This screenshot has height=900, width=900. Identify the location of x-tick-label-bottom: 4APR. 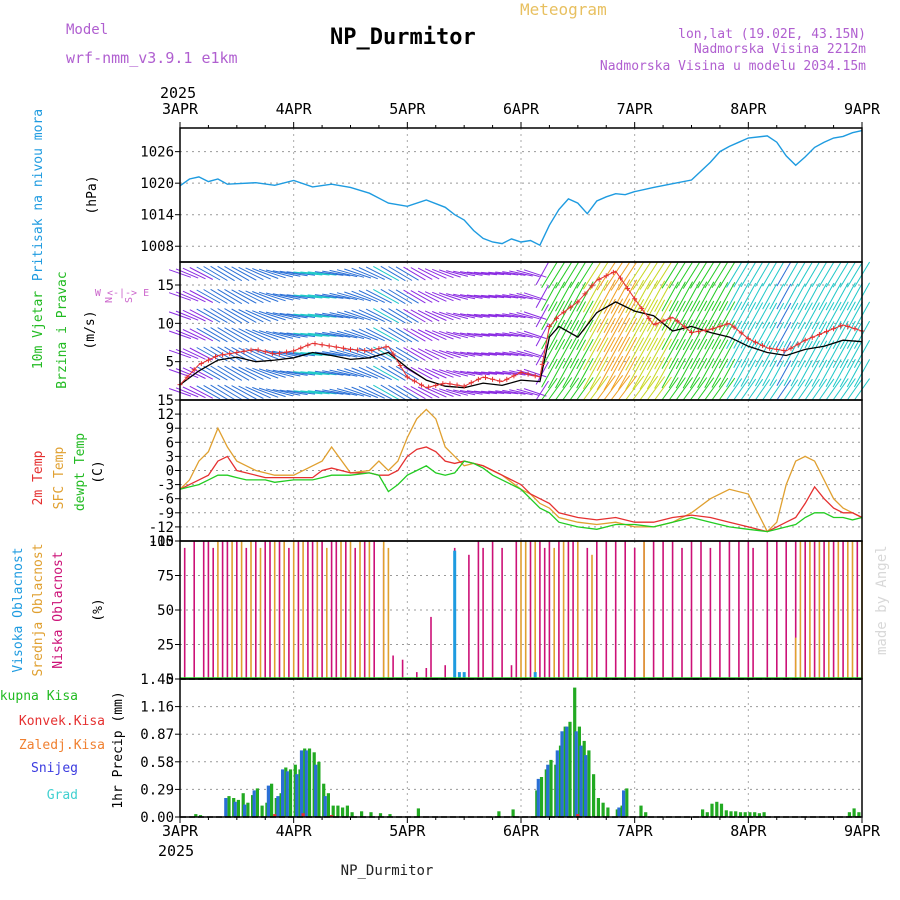
(294, 831).